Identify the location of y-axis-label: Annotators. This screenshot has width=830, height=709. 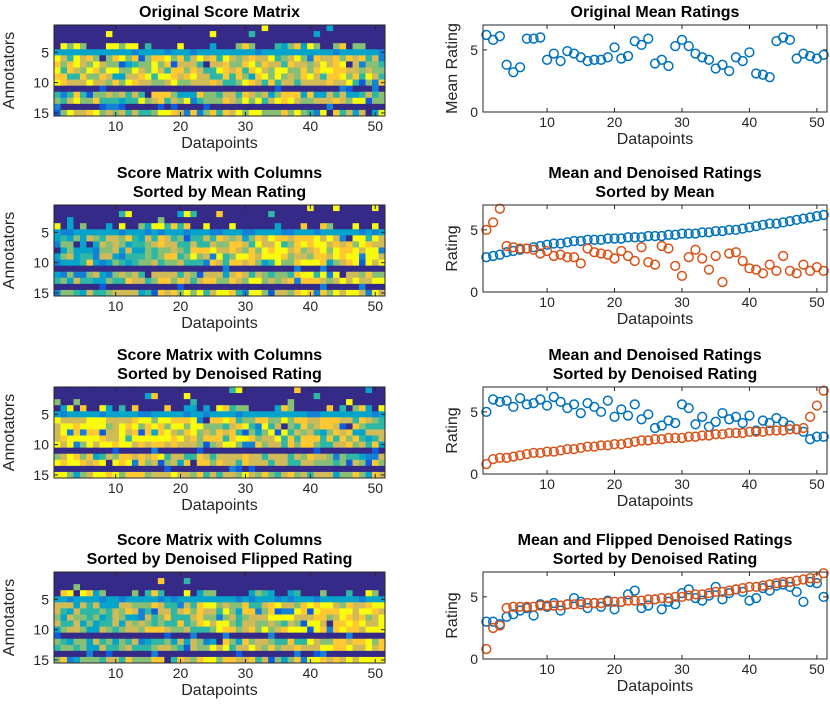
(9, 617).